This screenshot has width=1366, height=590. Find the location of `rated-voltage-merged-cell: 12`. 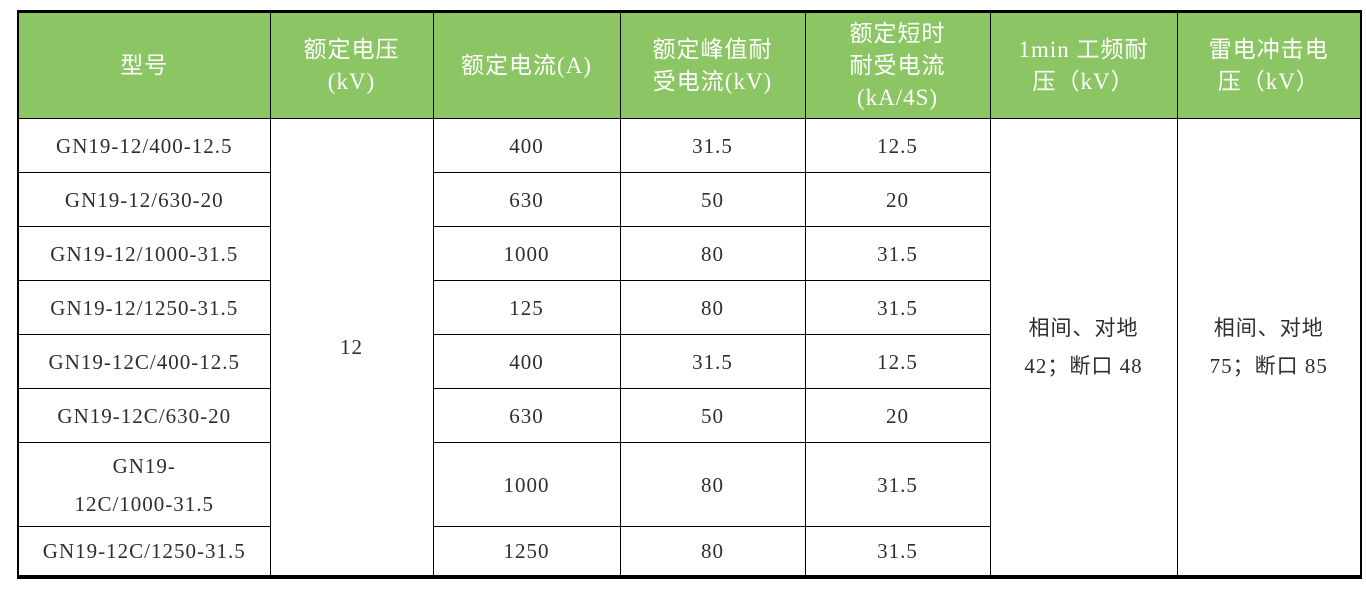

rated-voltage-merged-cell: 12 is located at coordinates (351, 347).